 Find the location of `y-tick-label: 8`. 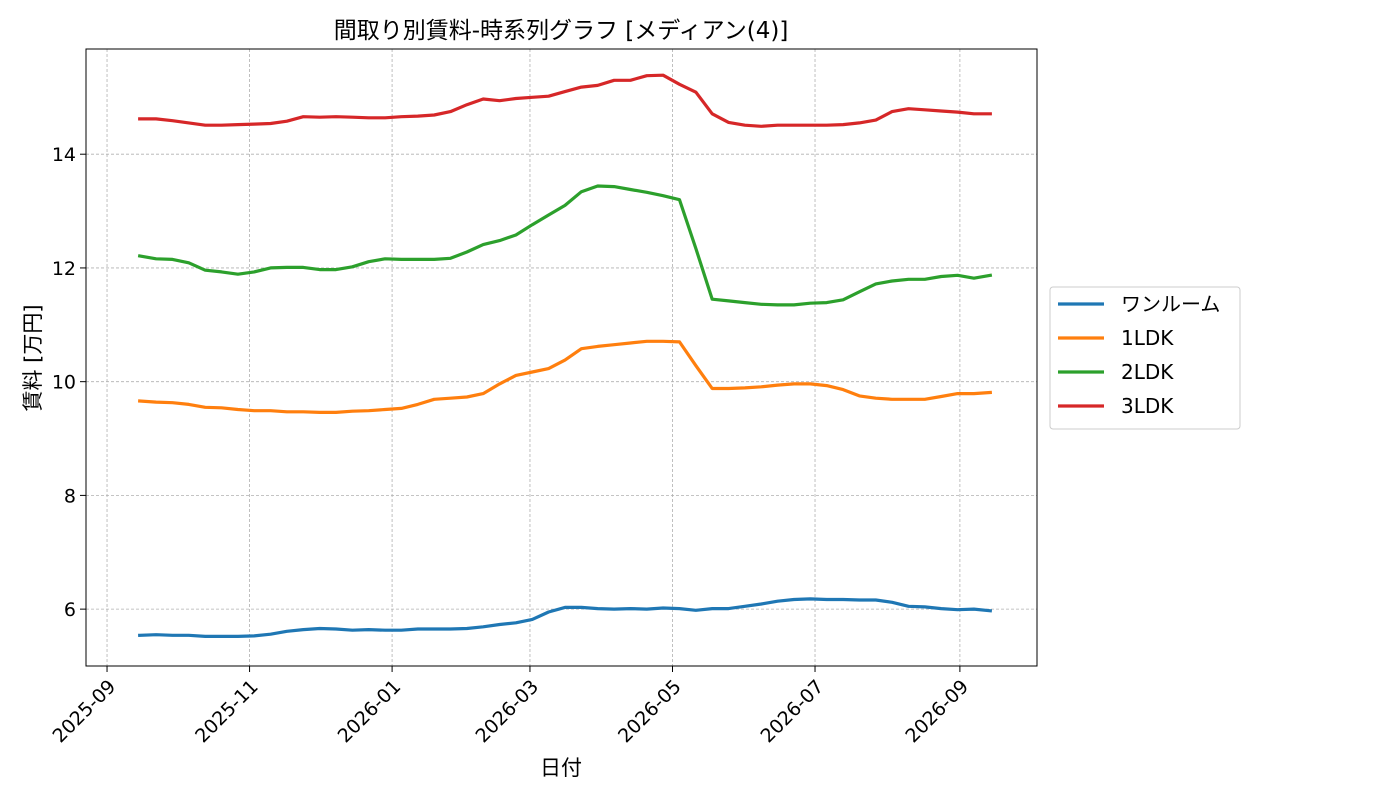

y-tick-label: 8 is located at coordinates (70, 496).